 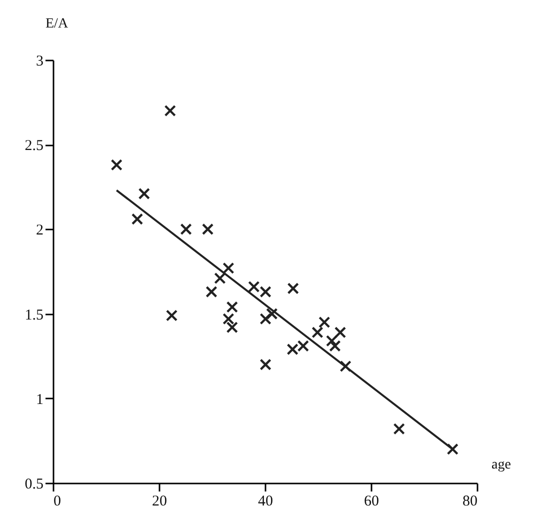 What do you see at coordinates (470, 502) in the screenshot?
I see `x-tick-label: 80` at bounding box center [470, 502].